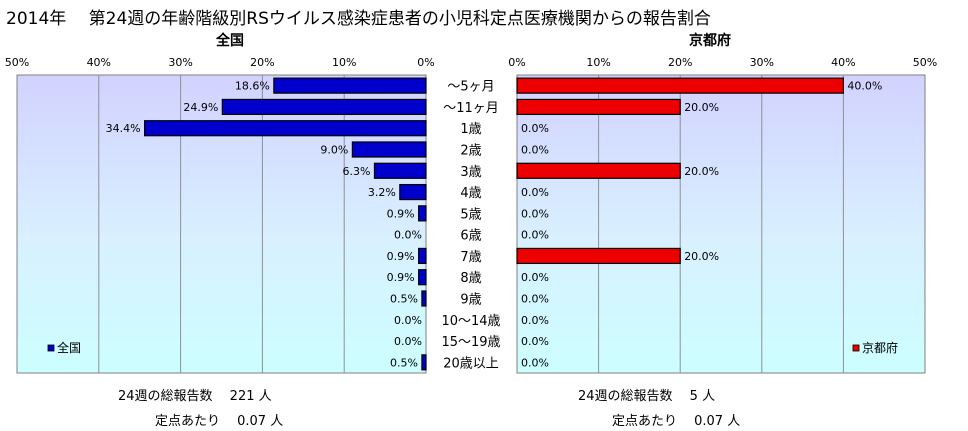  What do you see at coordinates (516, 62) in the screenshot?
I see `kyoto-tick-label: 0%` at bounding box center [516, 62].